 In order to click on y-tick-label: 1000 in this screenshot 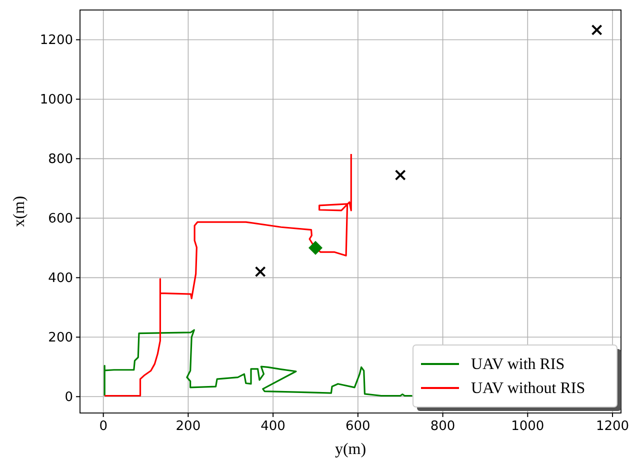, I will do `click(56, 100)`.